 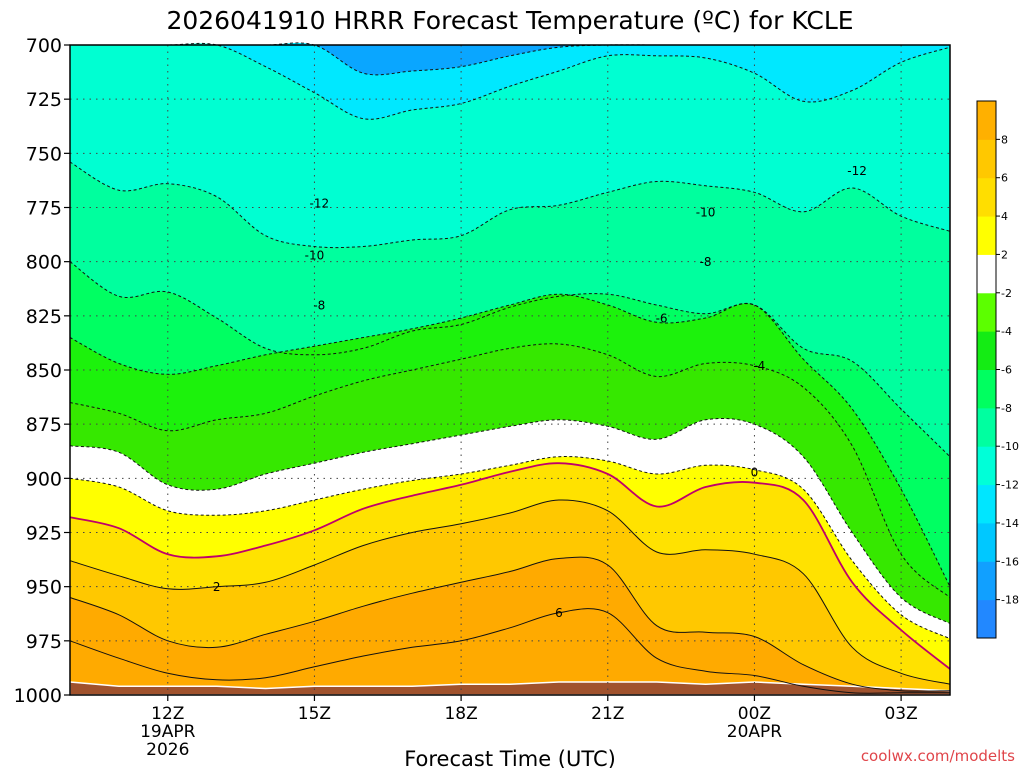 I want to click on contour-label-text-0: -12, so click(x=320, y=204).